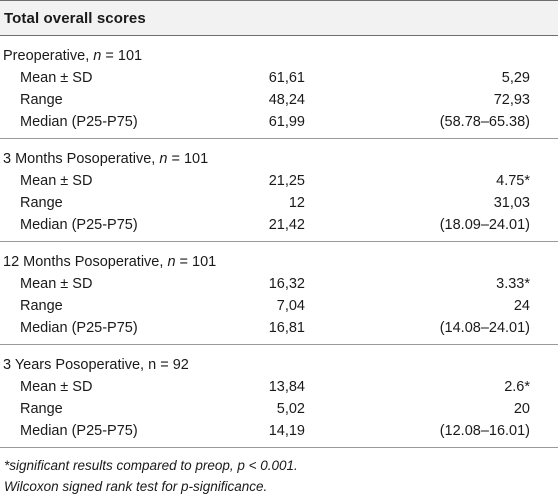  I want to click on group-title: 12 Months Posoperative, n = 101, so click(279, 262).